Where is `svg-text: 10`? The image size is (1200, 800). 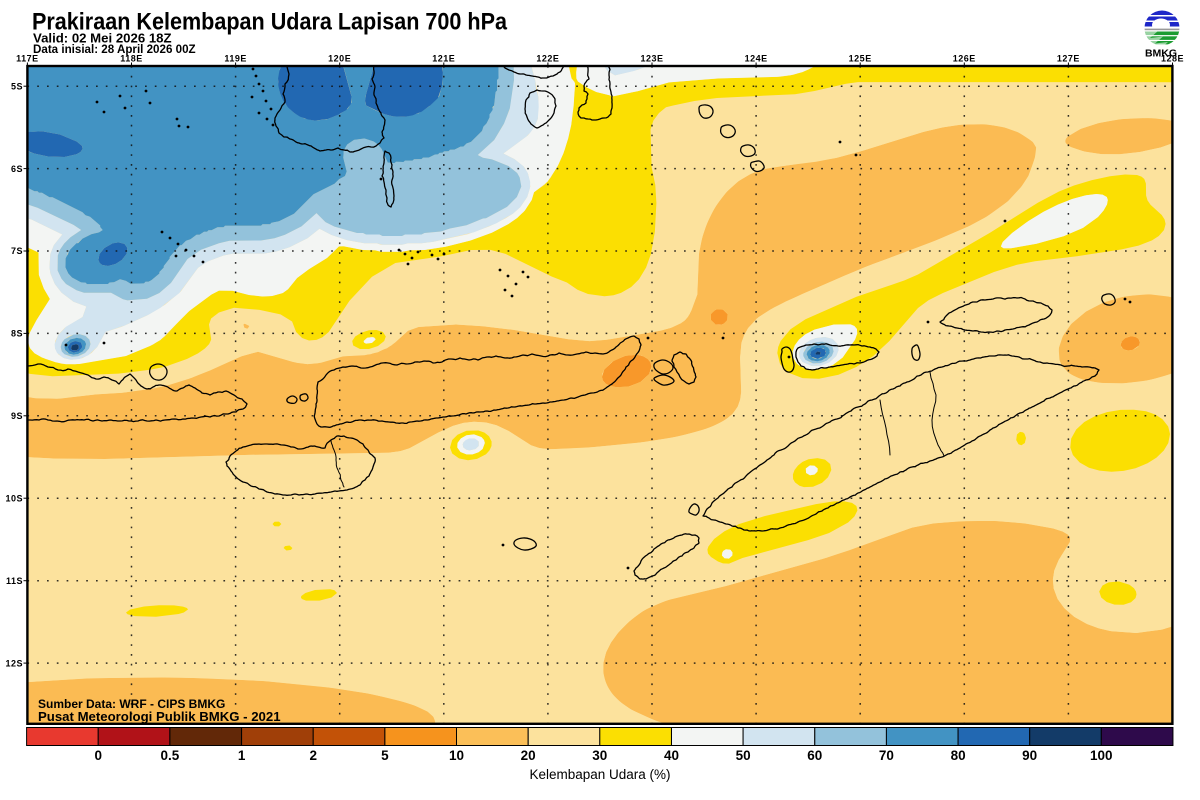
svg-text: 10 is located at coordinates (456, 755).